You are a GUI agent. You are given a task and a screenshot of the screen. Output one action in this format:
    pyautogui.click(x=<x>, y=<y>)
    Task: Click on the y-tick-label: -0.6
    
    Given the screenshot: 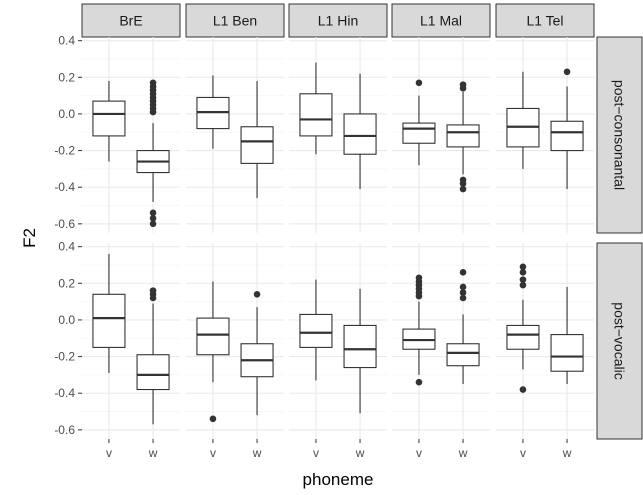 What is the action you would take?
    pyautogui.click(x=64, y=430)
    